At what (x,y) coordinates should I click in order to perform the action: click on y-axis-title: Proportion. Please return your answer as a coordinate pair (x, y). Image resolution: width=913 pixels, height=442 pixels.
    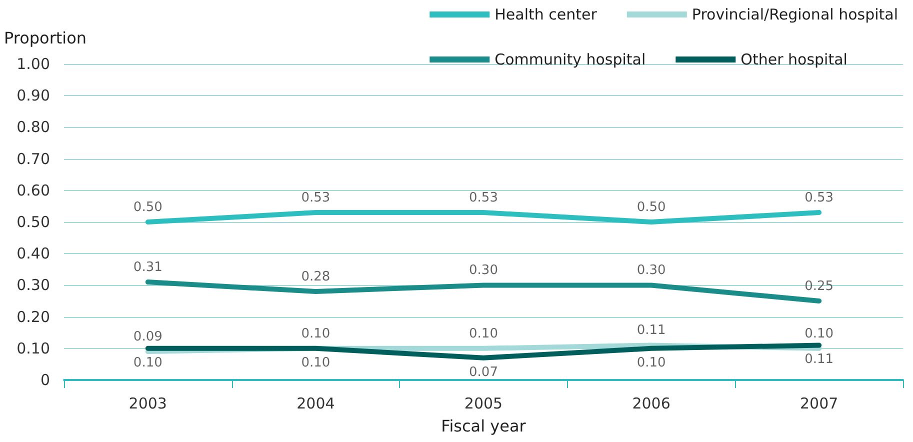
    Looking at the image, I should click on (45, 38).